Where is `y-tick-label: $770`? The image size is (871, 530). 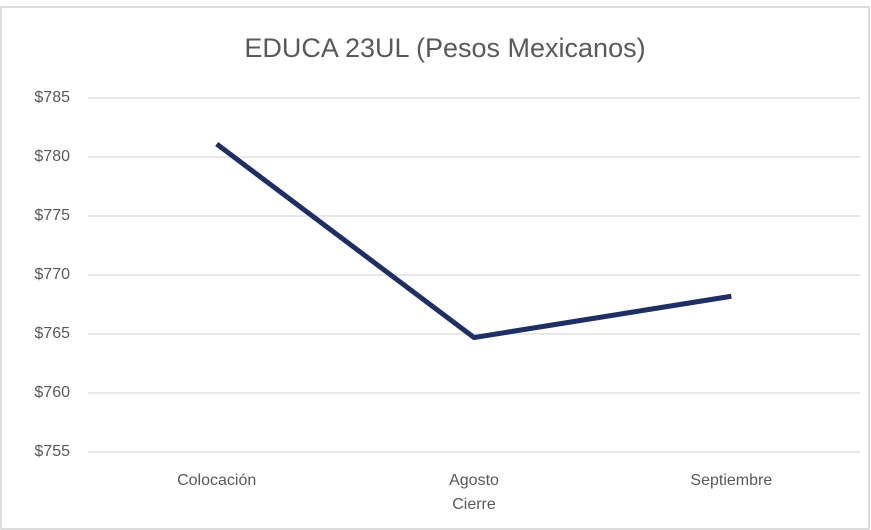 y-tick-label: $770 is located at coordinates (52, 274).